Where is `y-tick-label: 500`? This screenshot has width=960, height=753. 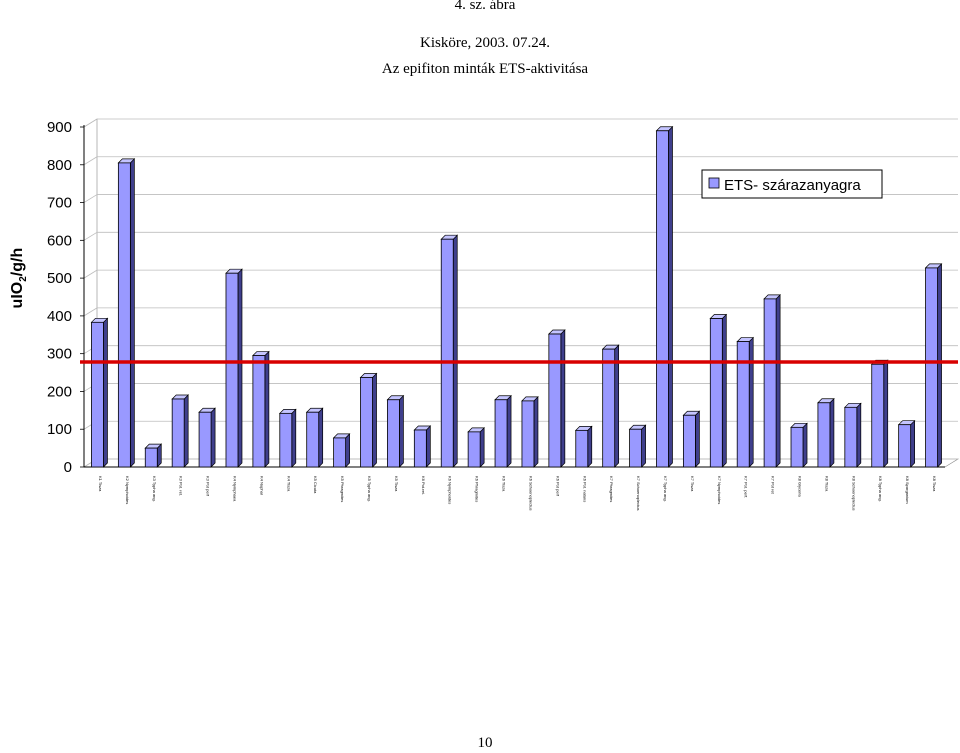
y-tick-label: 500 is located at coordinates (59, 278).